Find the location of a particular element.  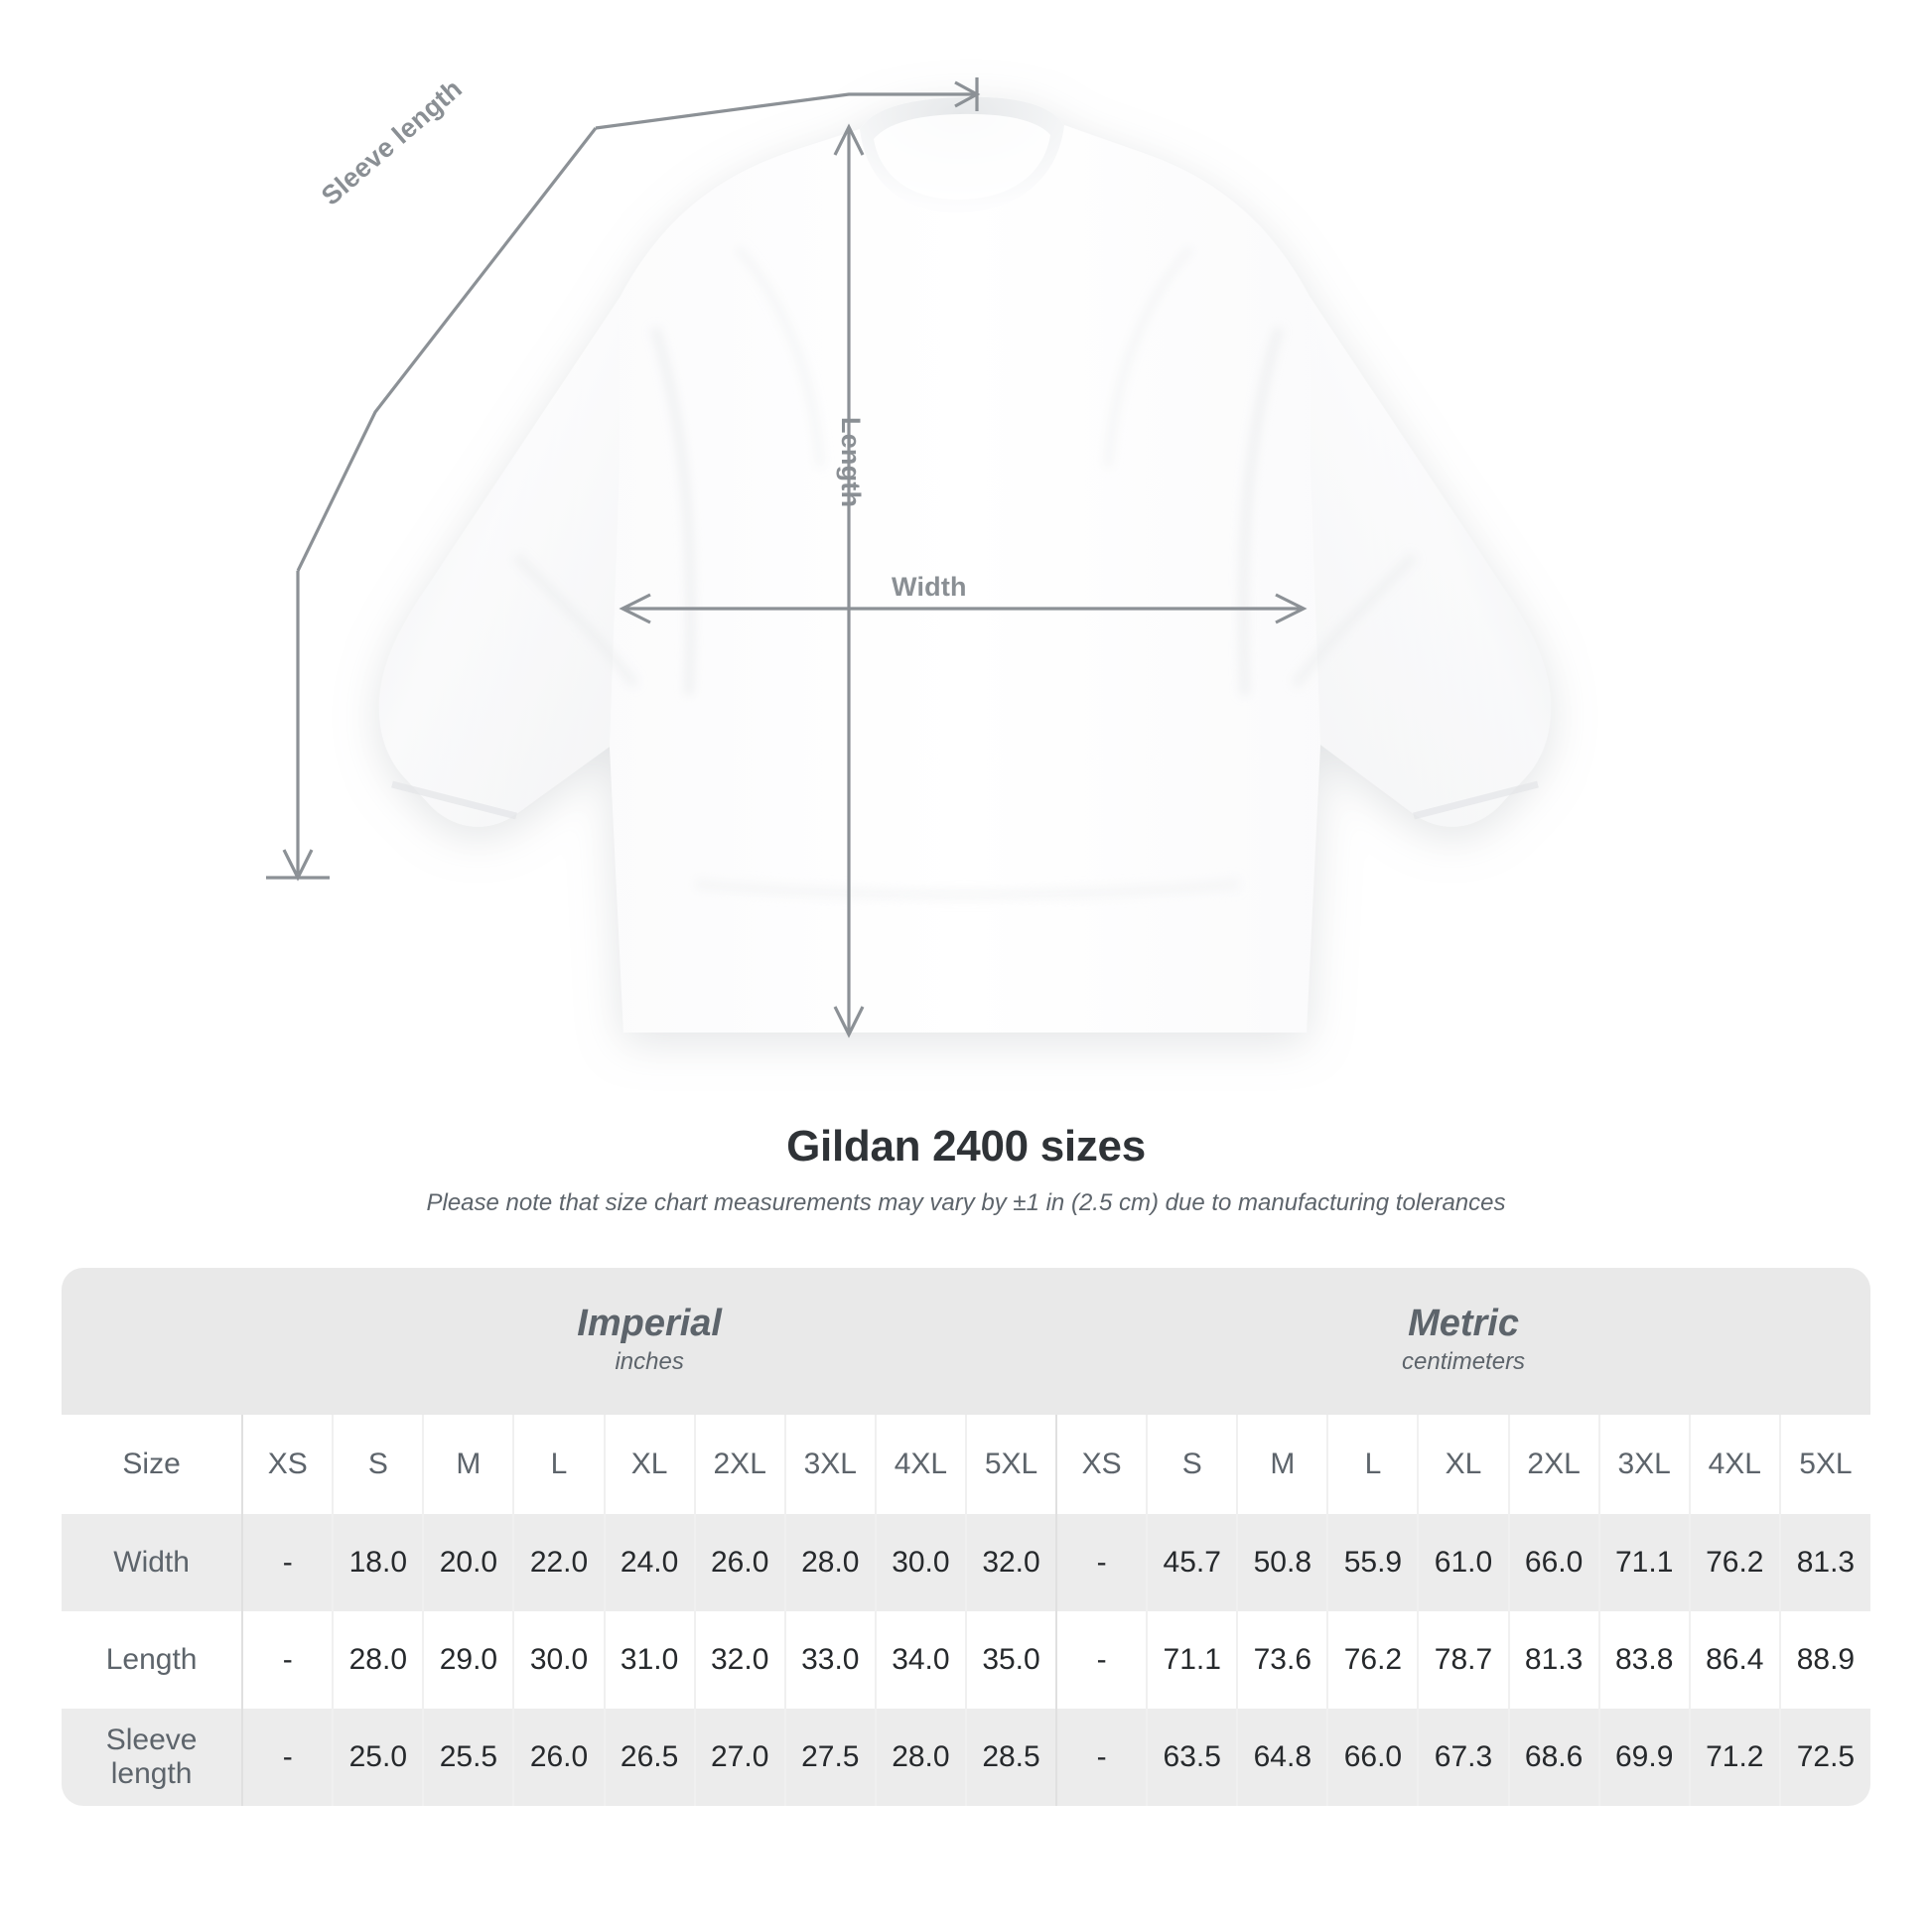

cell-width-imperial-xs: - is located at coordinates (287, 1563).